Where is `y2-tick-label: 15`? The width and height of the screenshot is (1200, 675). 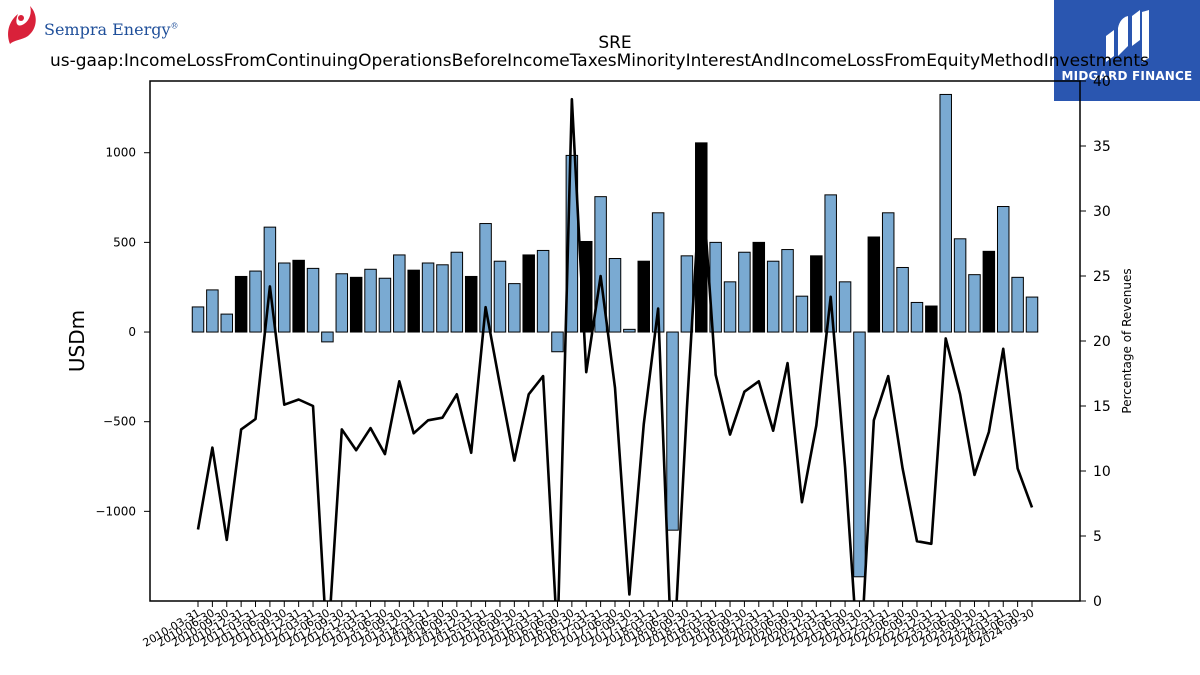
y2-tick-label: 15 is located at coordinates (1102, 407).